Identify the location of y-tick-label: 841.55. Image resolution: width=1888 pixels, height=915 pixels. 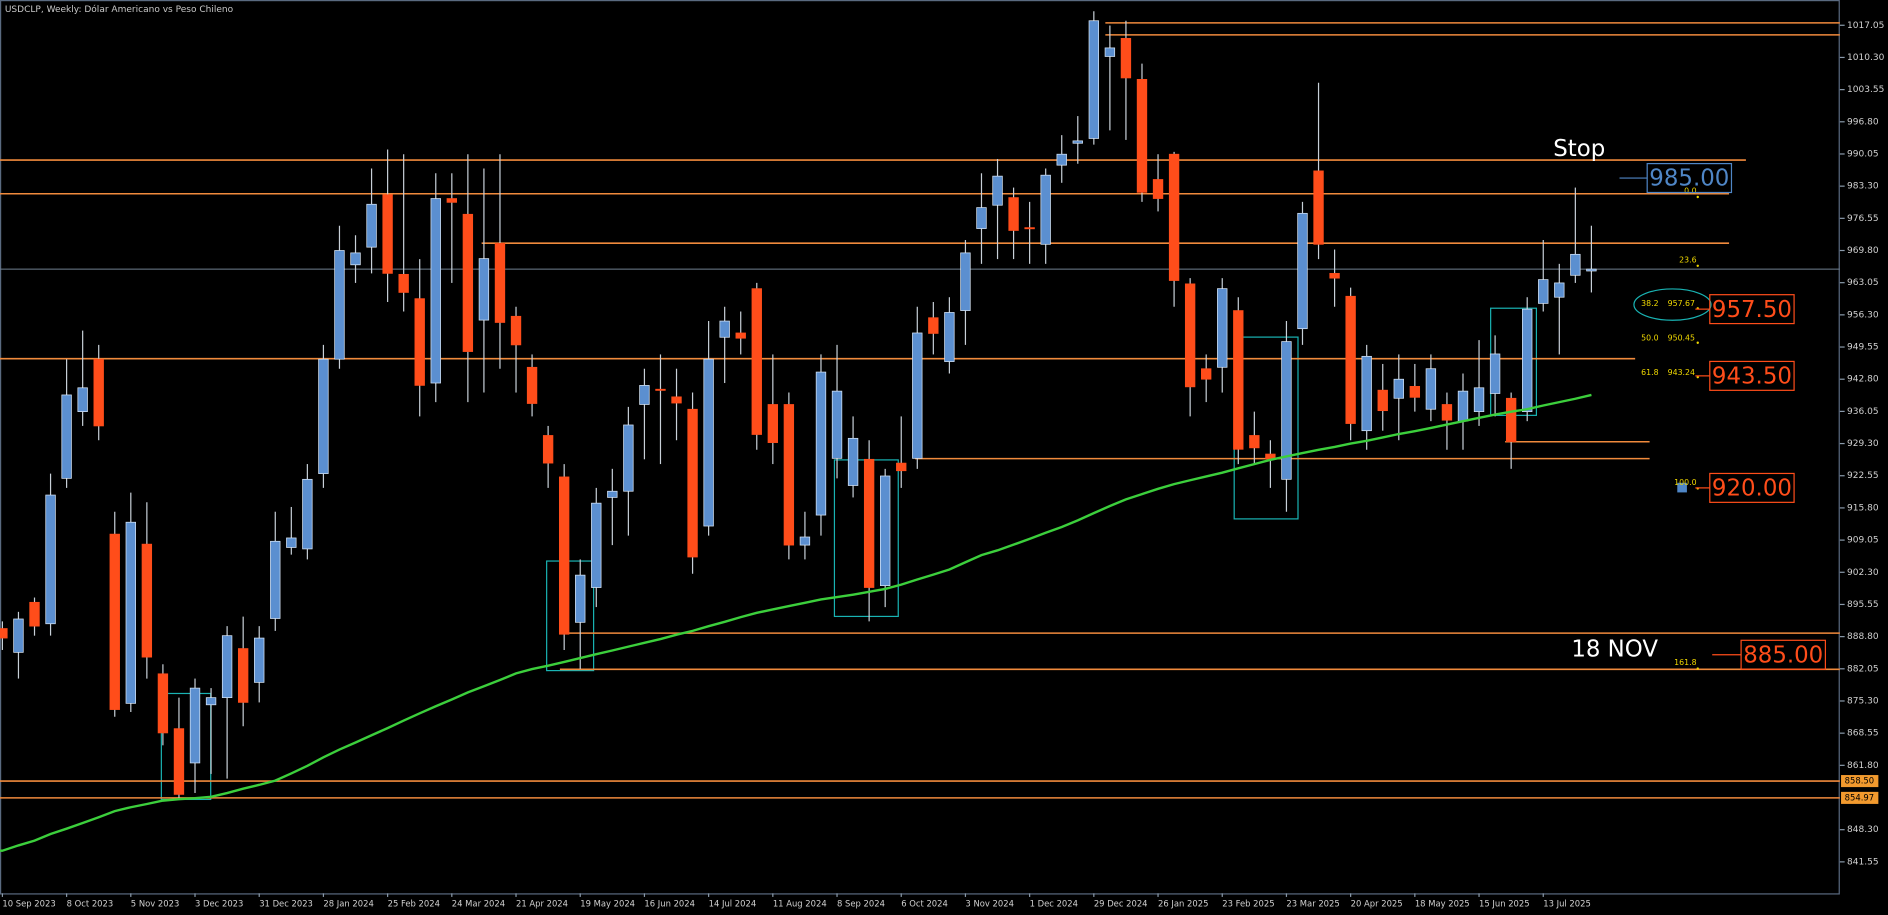
(1863, 862).